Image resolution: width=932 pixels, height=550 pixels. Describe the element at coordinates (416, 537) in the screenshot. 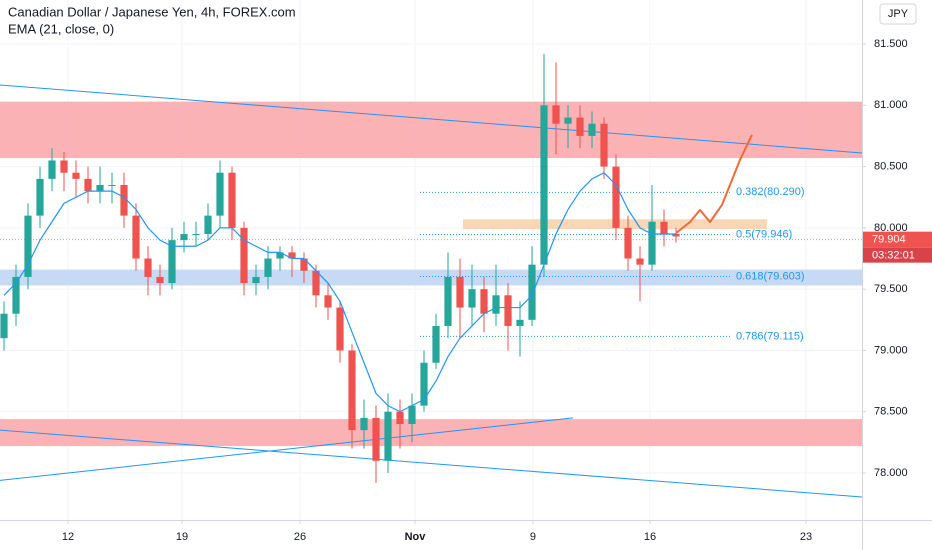

I see `x-tick-label: Nov` at that location.